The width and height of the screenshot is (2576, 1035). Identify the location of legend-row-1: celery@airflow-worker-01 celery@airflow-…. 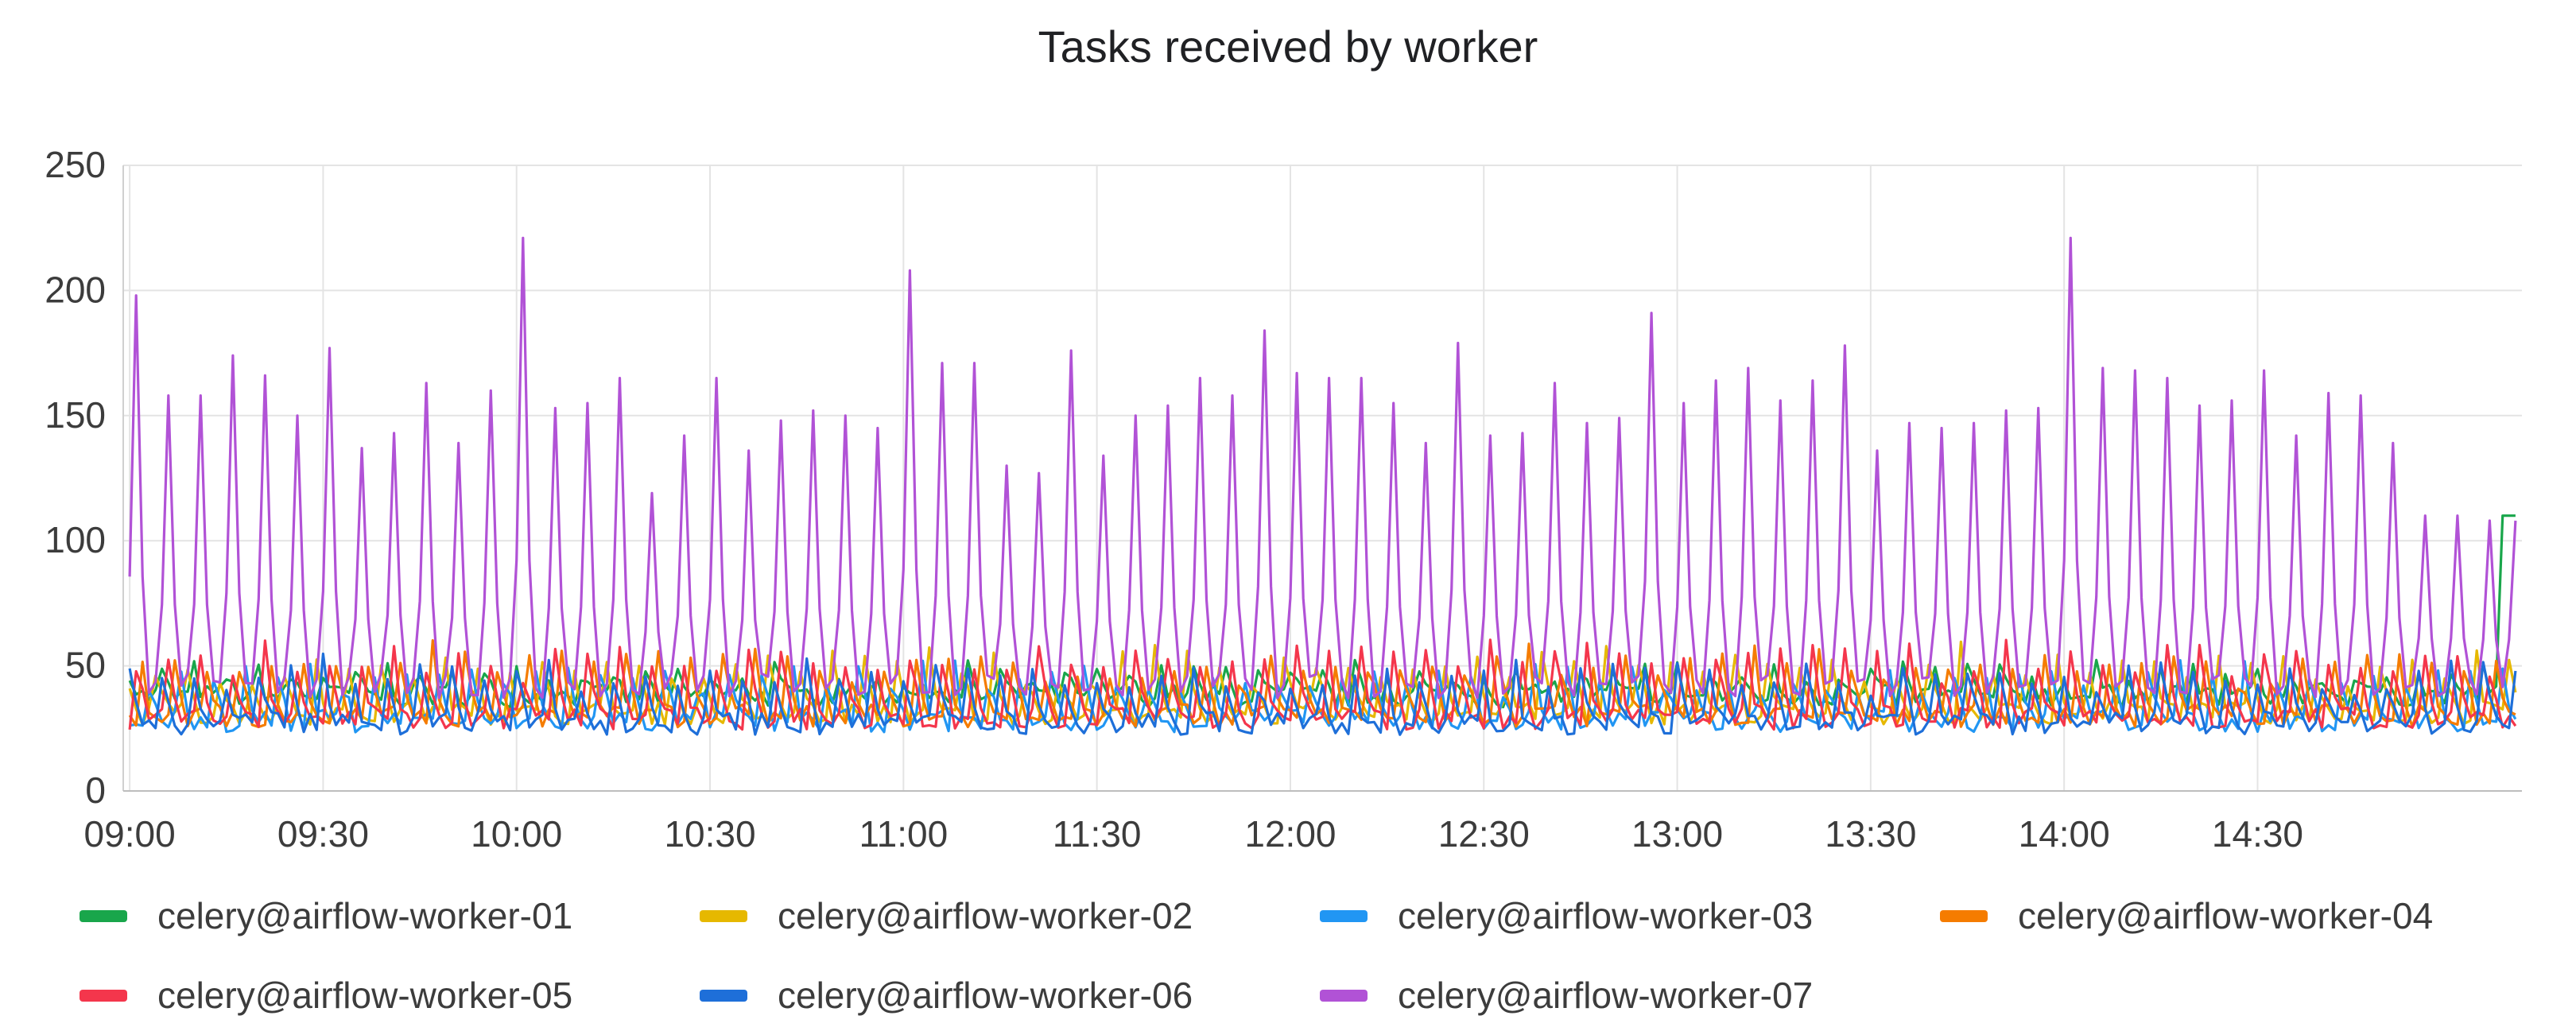
(1320, 916).